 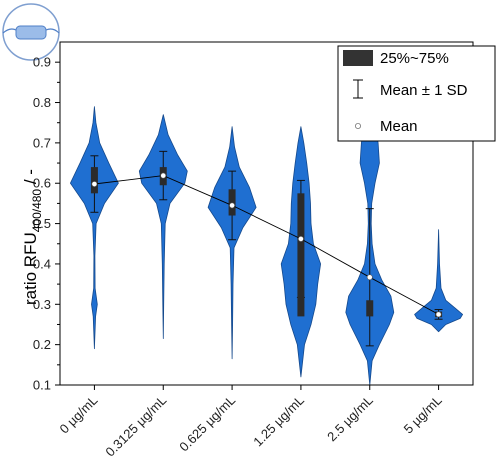 What do you see at coordinates (42, 385) in the screenshot?
I see `y-tick-label-0: 0.1` at bounding box center [42, 385].